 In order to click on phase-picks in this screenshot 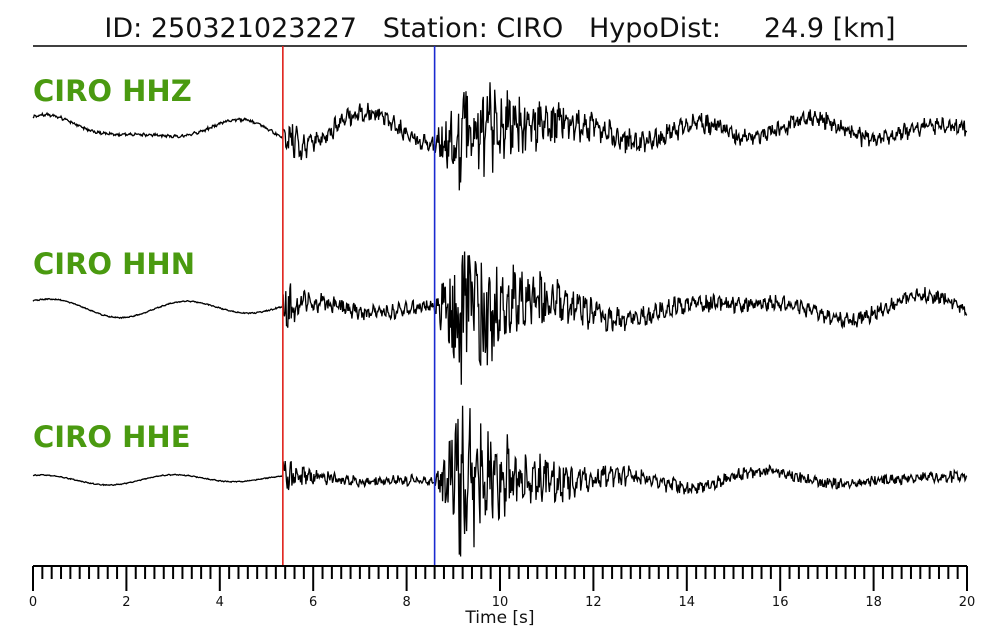, I will do `click(359, 306)`.